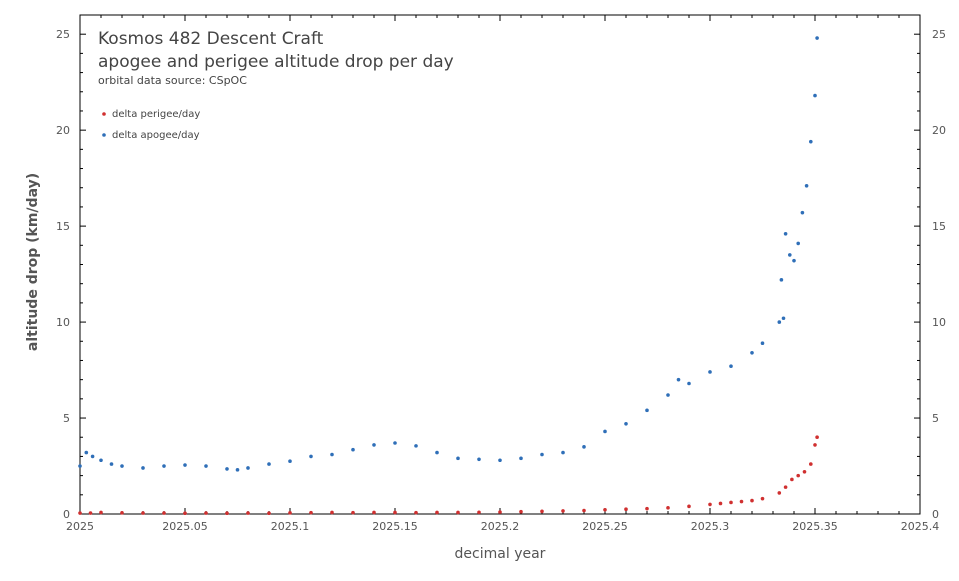  Describe the element at coordinates (815, 526) in the screenshot. I see `x-tick-label: 2025.35` at that location.